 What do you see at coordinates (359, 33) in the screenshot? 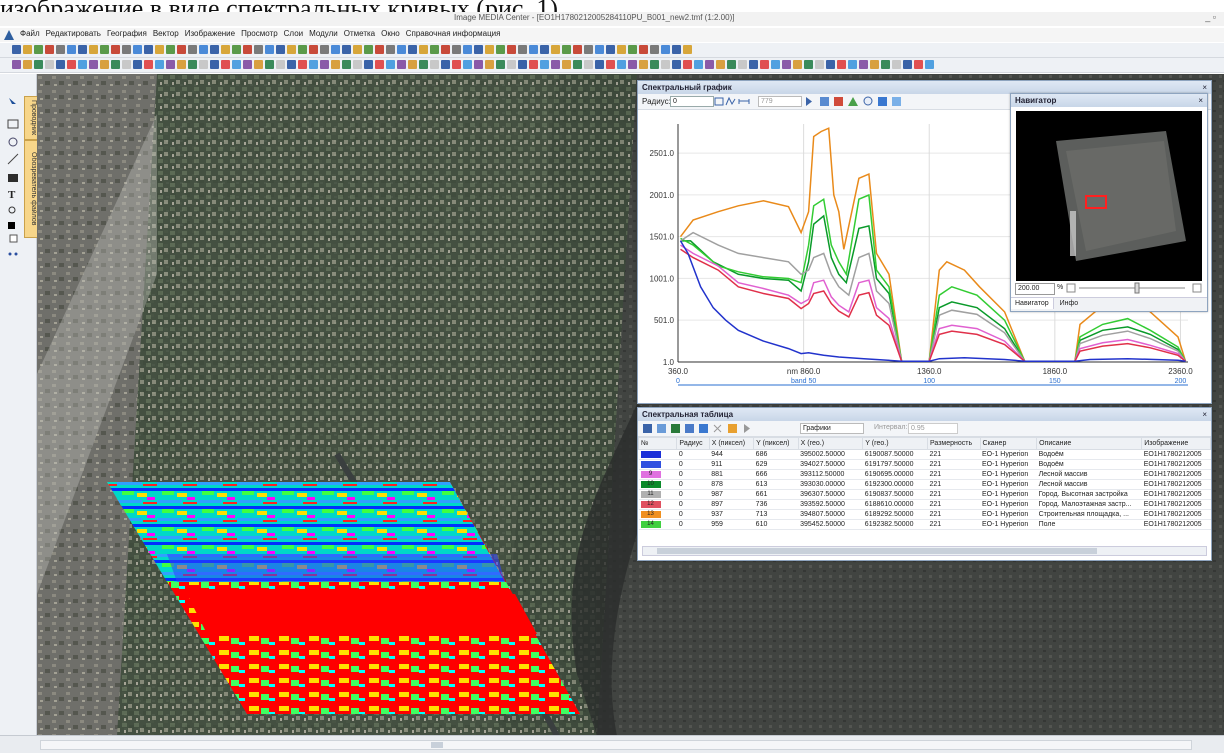
I see `menu-item-8: Отметка` at bounding box center [359, 33].